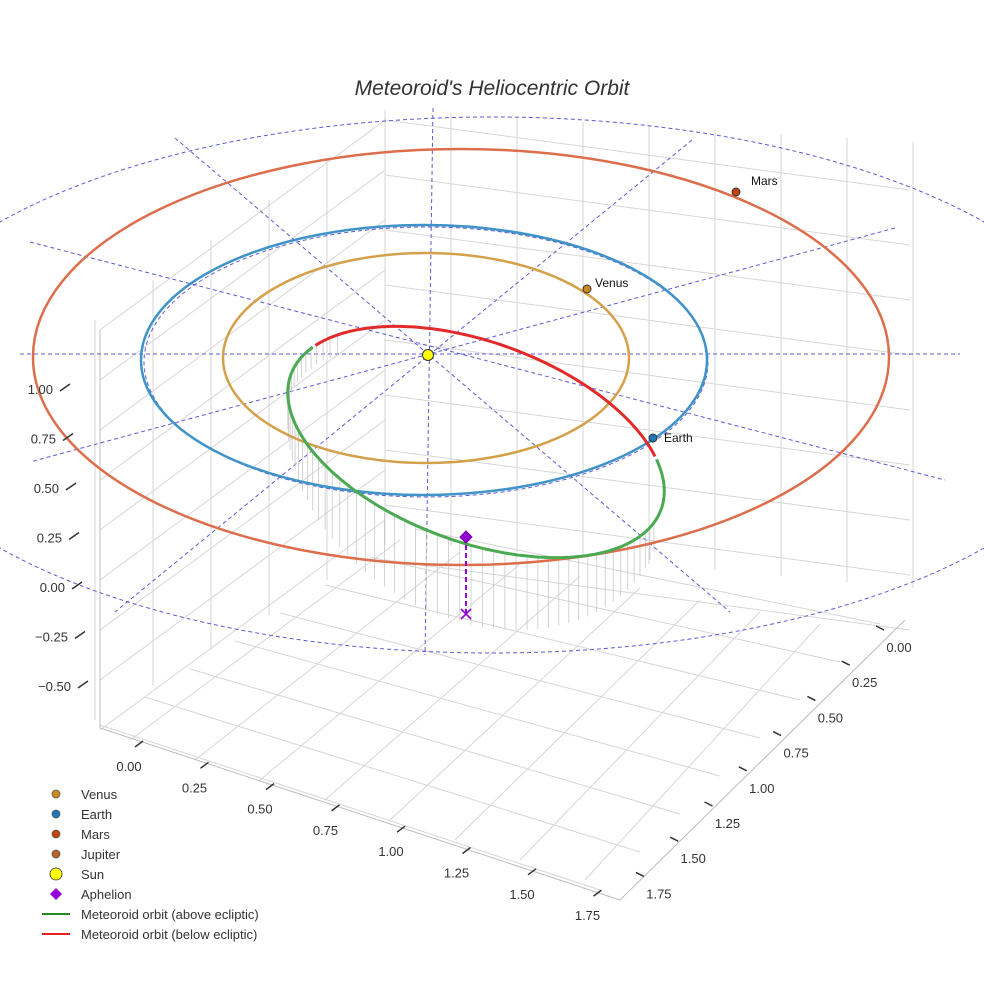  I want to click on x-tick-label: 1.00, so click(390, 851).